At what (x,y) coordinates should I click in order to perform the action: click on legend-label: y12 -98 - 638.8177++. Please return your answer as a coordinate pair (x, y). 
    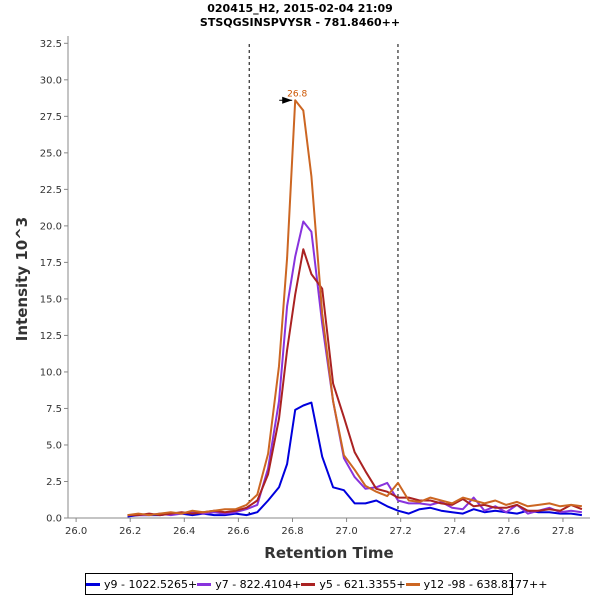
    Looking at the image, I should click on (485, 584).